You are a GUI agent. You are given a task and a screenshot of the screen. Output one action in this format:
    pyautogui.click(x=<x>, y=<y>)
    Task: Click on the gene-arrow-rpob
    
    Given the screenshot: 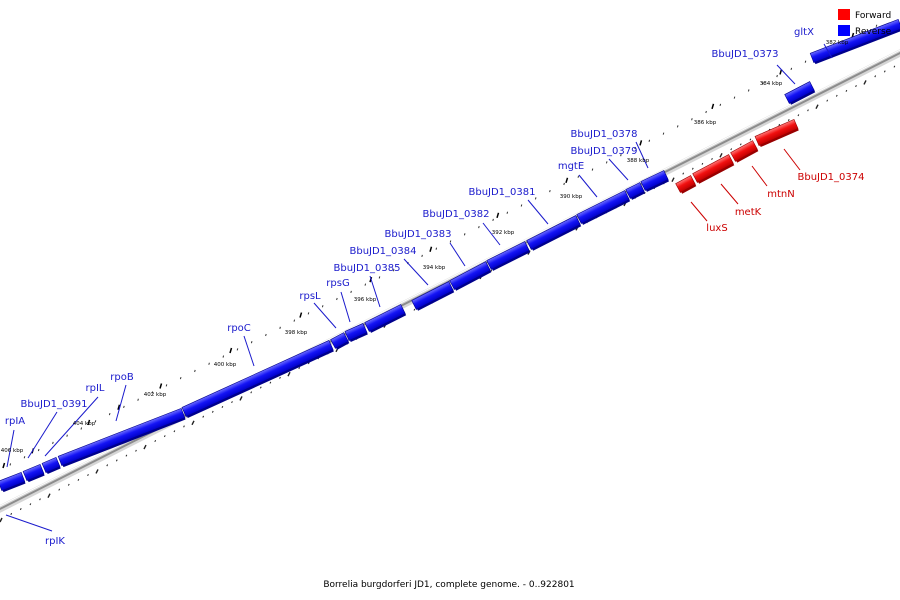 What is the action you would take?
    pyautogui.click(x=121, y=437)
    